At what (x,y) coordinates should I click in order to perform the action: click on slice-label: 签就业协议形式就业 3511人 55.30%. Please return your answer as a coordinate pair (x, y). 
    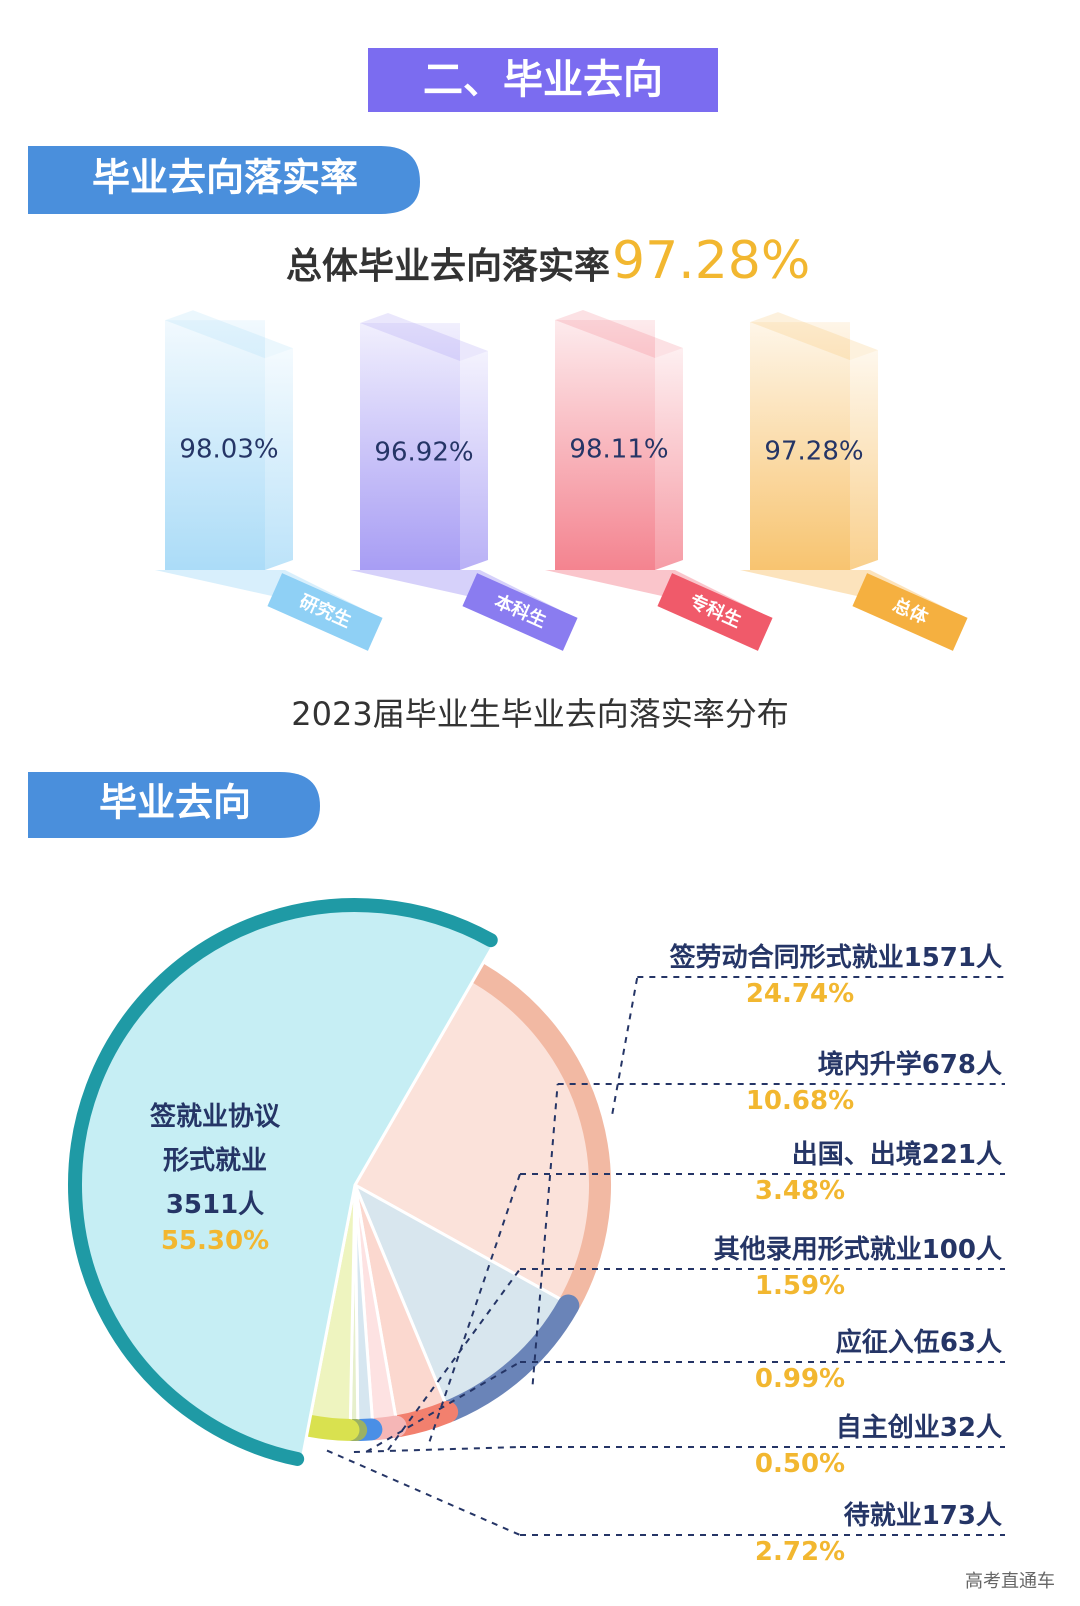
    Looking at the image, I should click on (215, 1175).